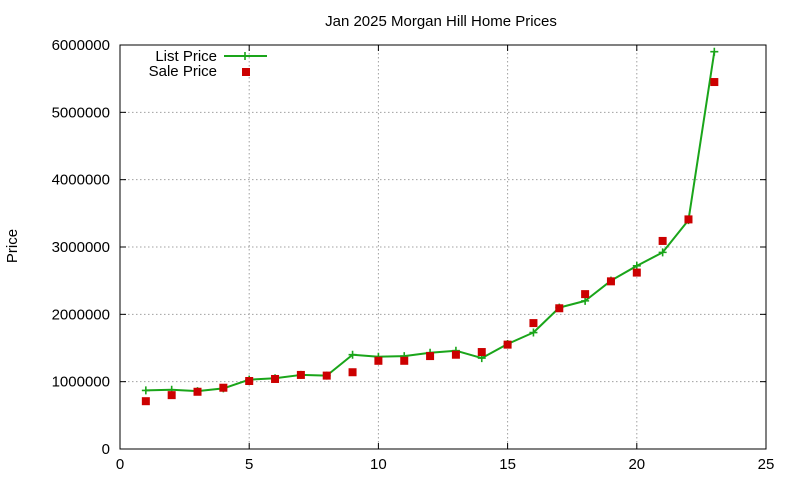 This screenshot has width=800, height=480. What do you see at coordinates (81, 180) in the screenshot?
I see `y-tick-label: 4000000` at bounding box center [81, 180].